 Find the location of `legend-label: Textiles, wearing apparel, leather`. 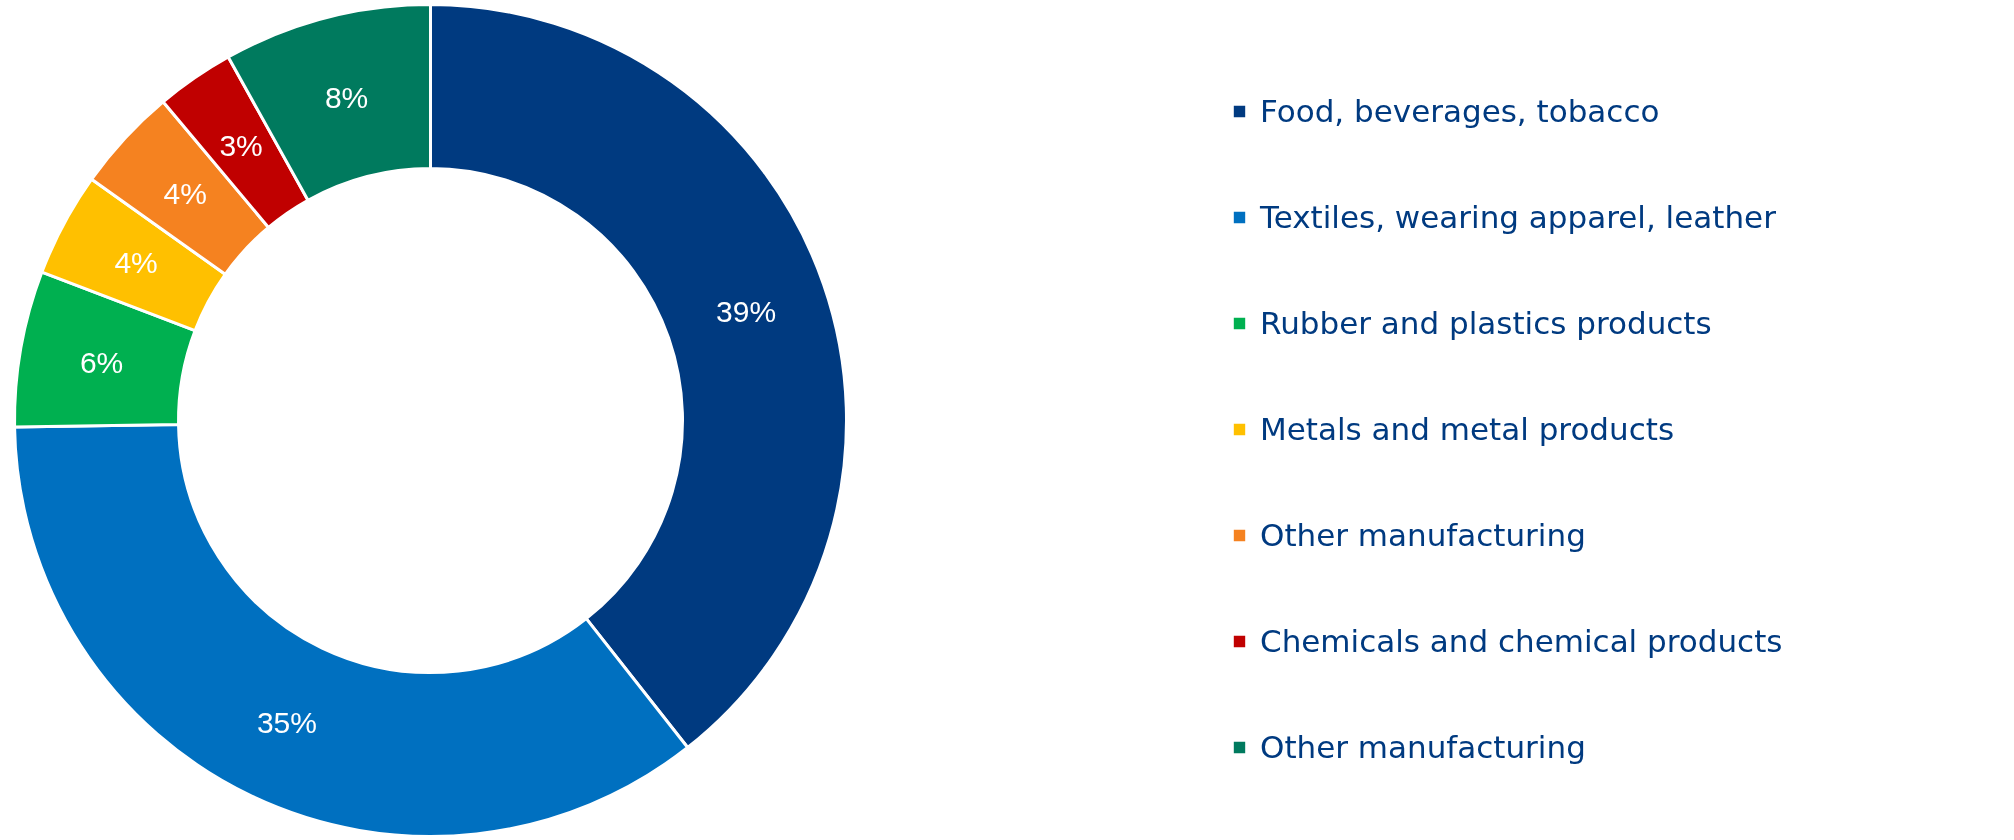

legend-label: Textiles, wearing apparel, leather is located at coordinates (1518, 217).